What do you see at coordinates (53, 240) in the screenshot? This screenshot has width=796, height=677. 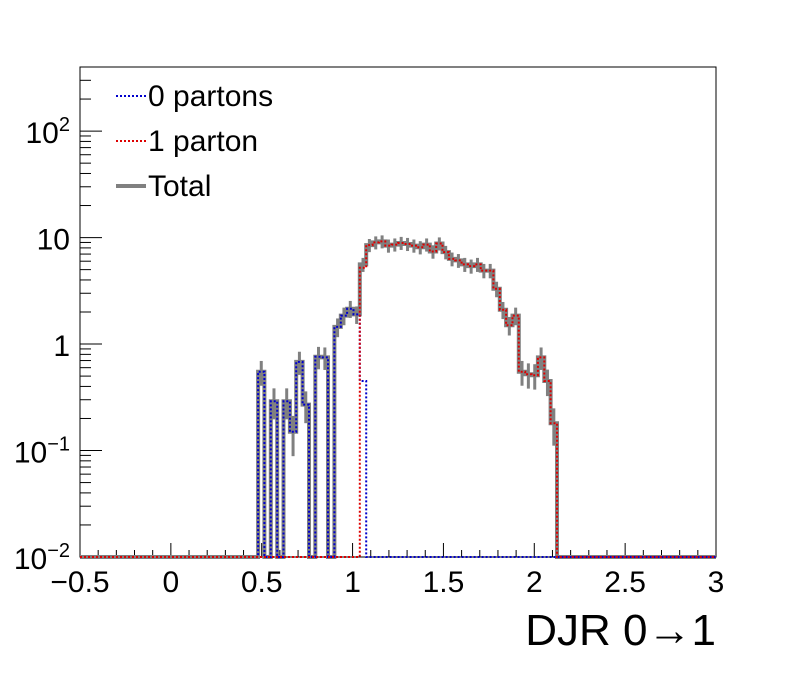 I see `y-tick-label: 10` at bounding box center [53, 240].